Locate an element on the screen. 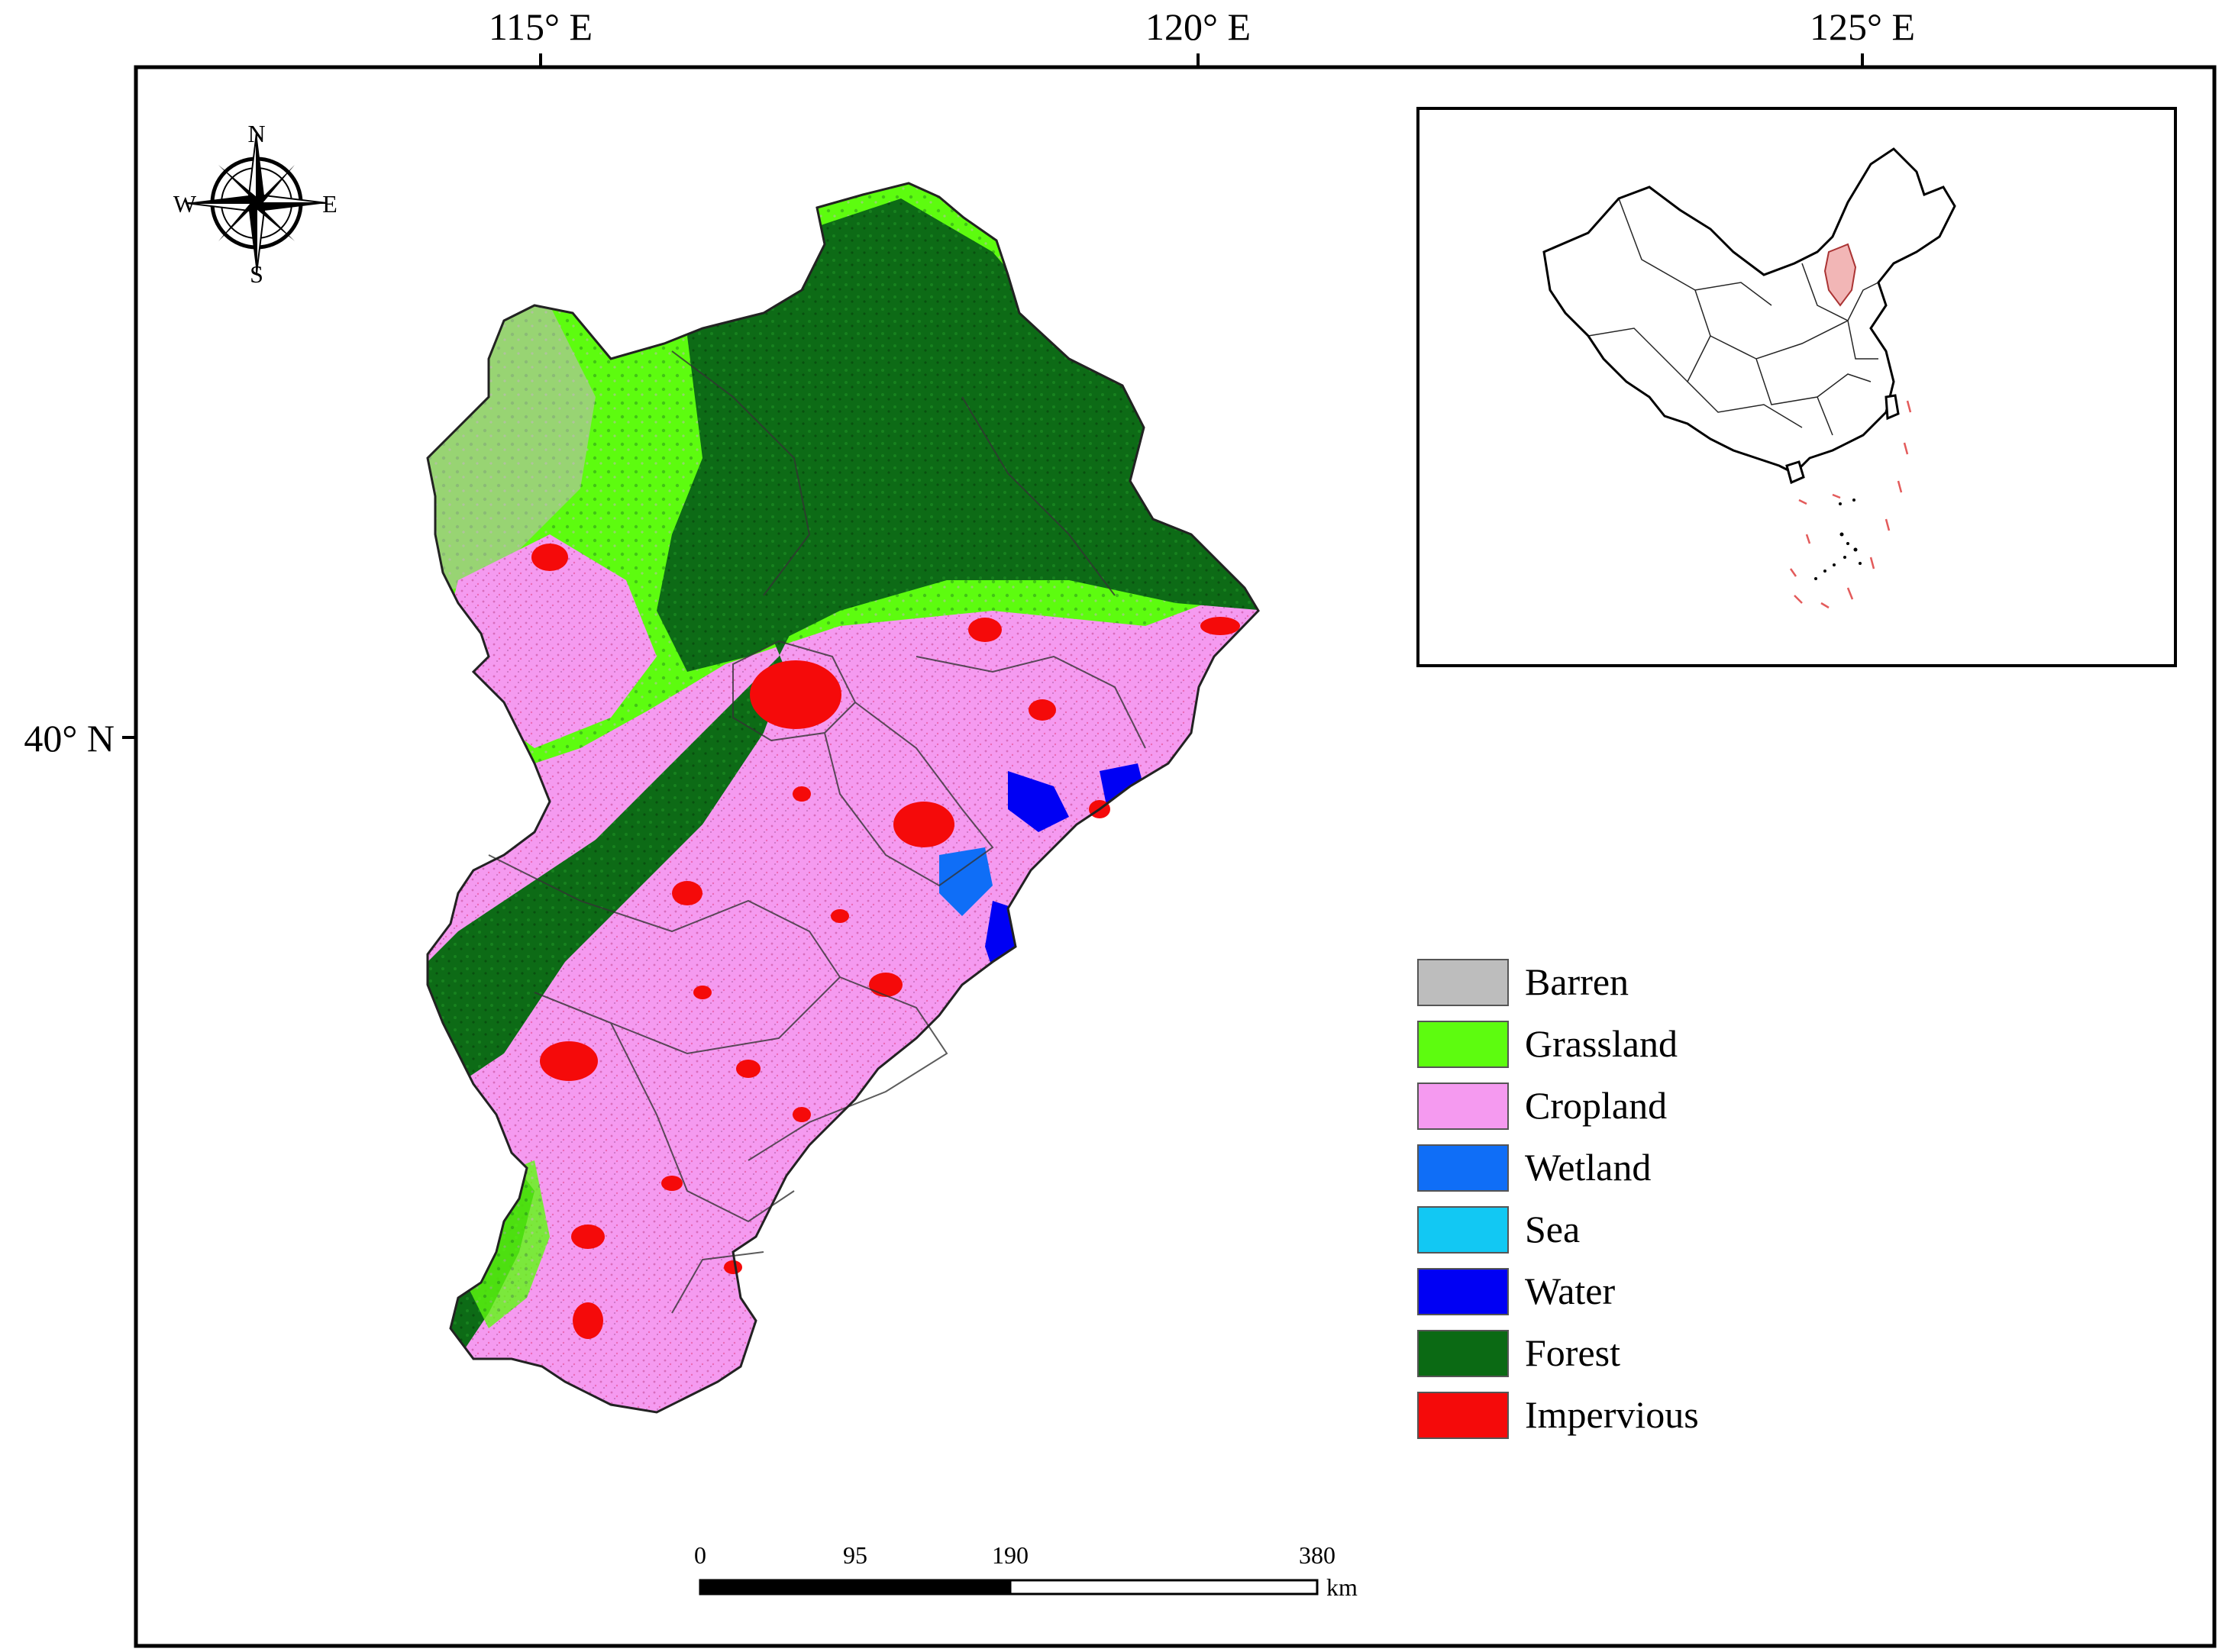 The width and height of the screenshot is (2222, 1652). legend-label: Water is located at coordinates (1570, 1291).